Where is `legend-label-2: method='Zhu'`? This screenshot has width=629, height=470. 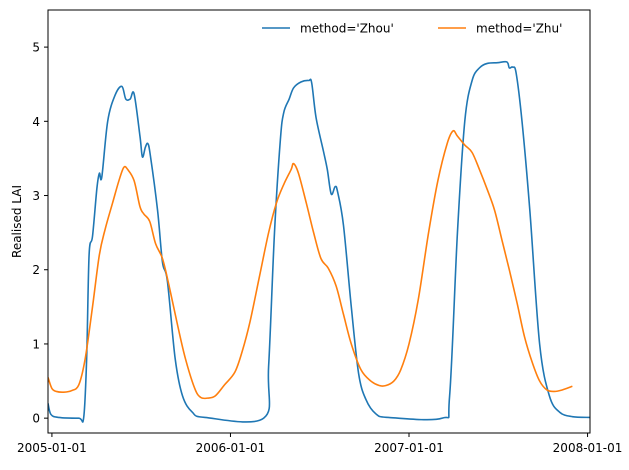
legend-label-2: method='Zhu' is located at coordinates (519, 29).